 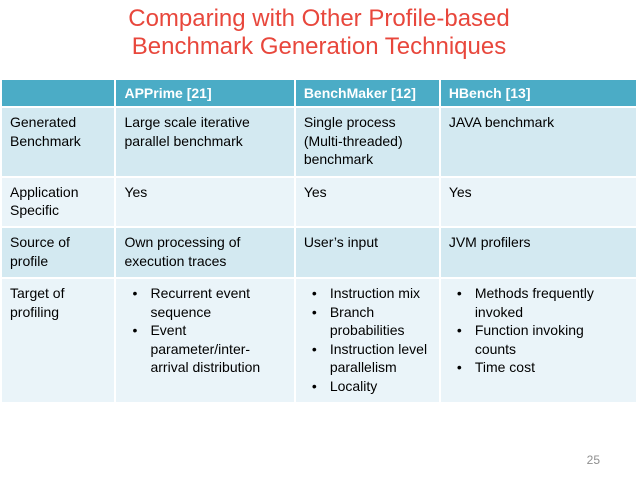 What do you see at coordinates (207, 302) in the screenshot?
I see `bullet-item: Recurrent event sequence` at bounding box center [207, 302].